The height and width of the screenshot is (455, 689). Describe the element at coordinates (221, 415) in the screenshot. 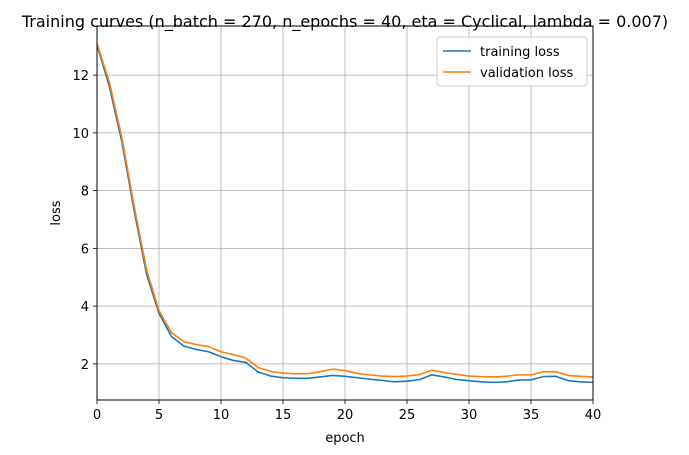

I see `x-tick-label: 10` at that location.